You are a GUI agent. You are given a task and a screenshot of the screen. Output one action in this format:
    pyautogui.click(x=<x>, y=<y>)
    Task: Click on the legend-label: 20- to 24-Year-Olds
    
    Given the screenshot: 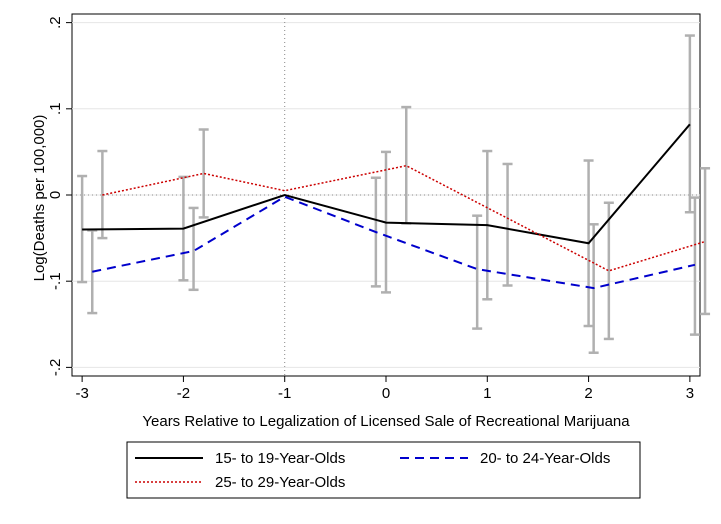 What is the action you would take?
    pyautogui.click(x=545, y=458)
    